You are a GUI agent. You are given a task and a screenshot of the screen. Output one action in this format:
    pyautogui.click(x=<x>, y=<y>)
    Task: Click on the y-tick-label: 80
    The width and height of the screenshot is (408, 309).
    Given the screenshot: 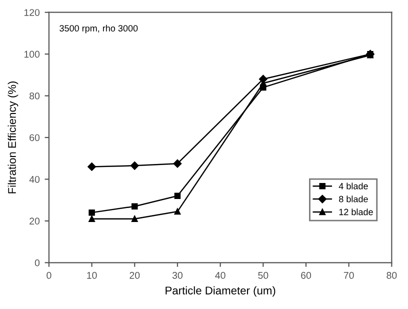 What is the action you would take?
    pyautogui.click(x=35, y=96)
    